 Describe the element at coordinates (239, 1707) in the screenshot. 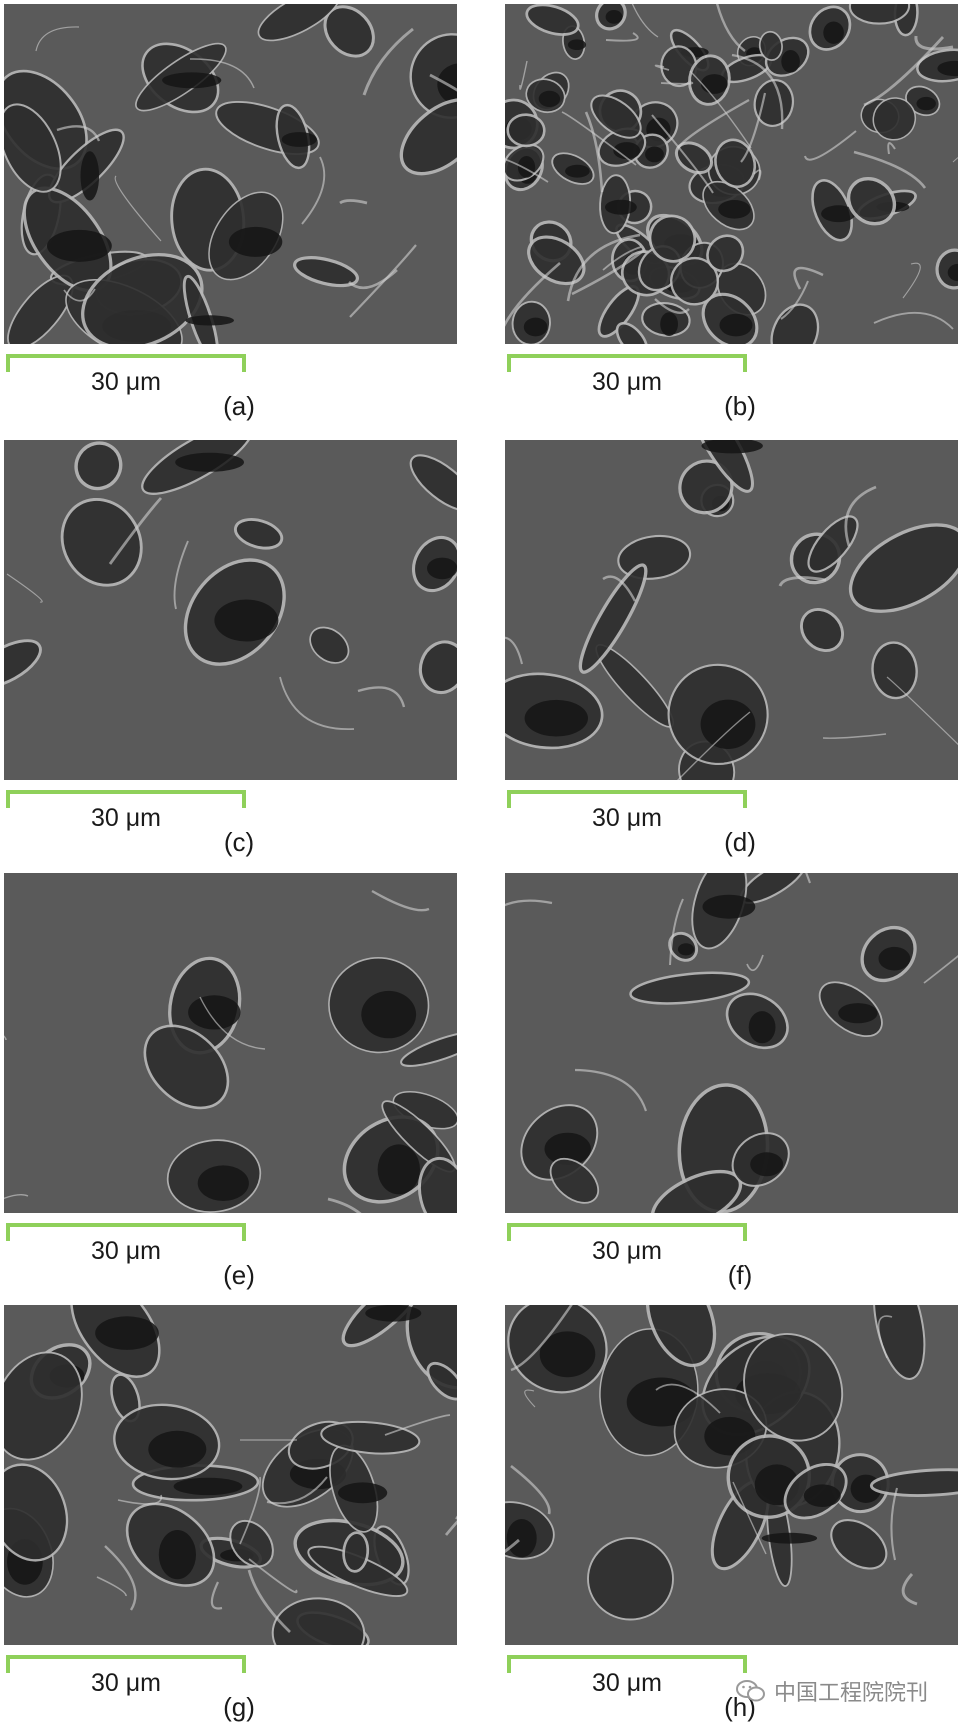

I see `panel-letter: (g)` at that location.